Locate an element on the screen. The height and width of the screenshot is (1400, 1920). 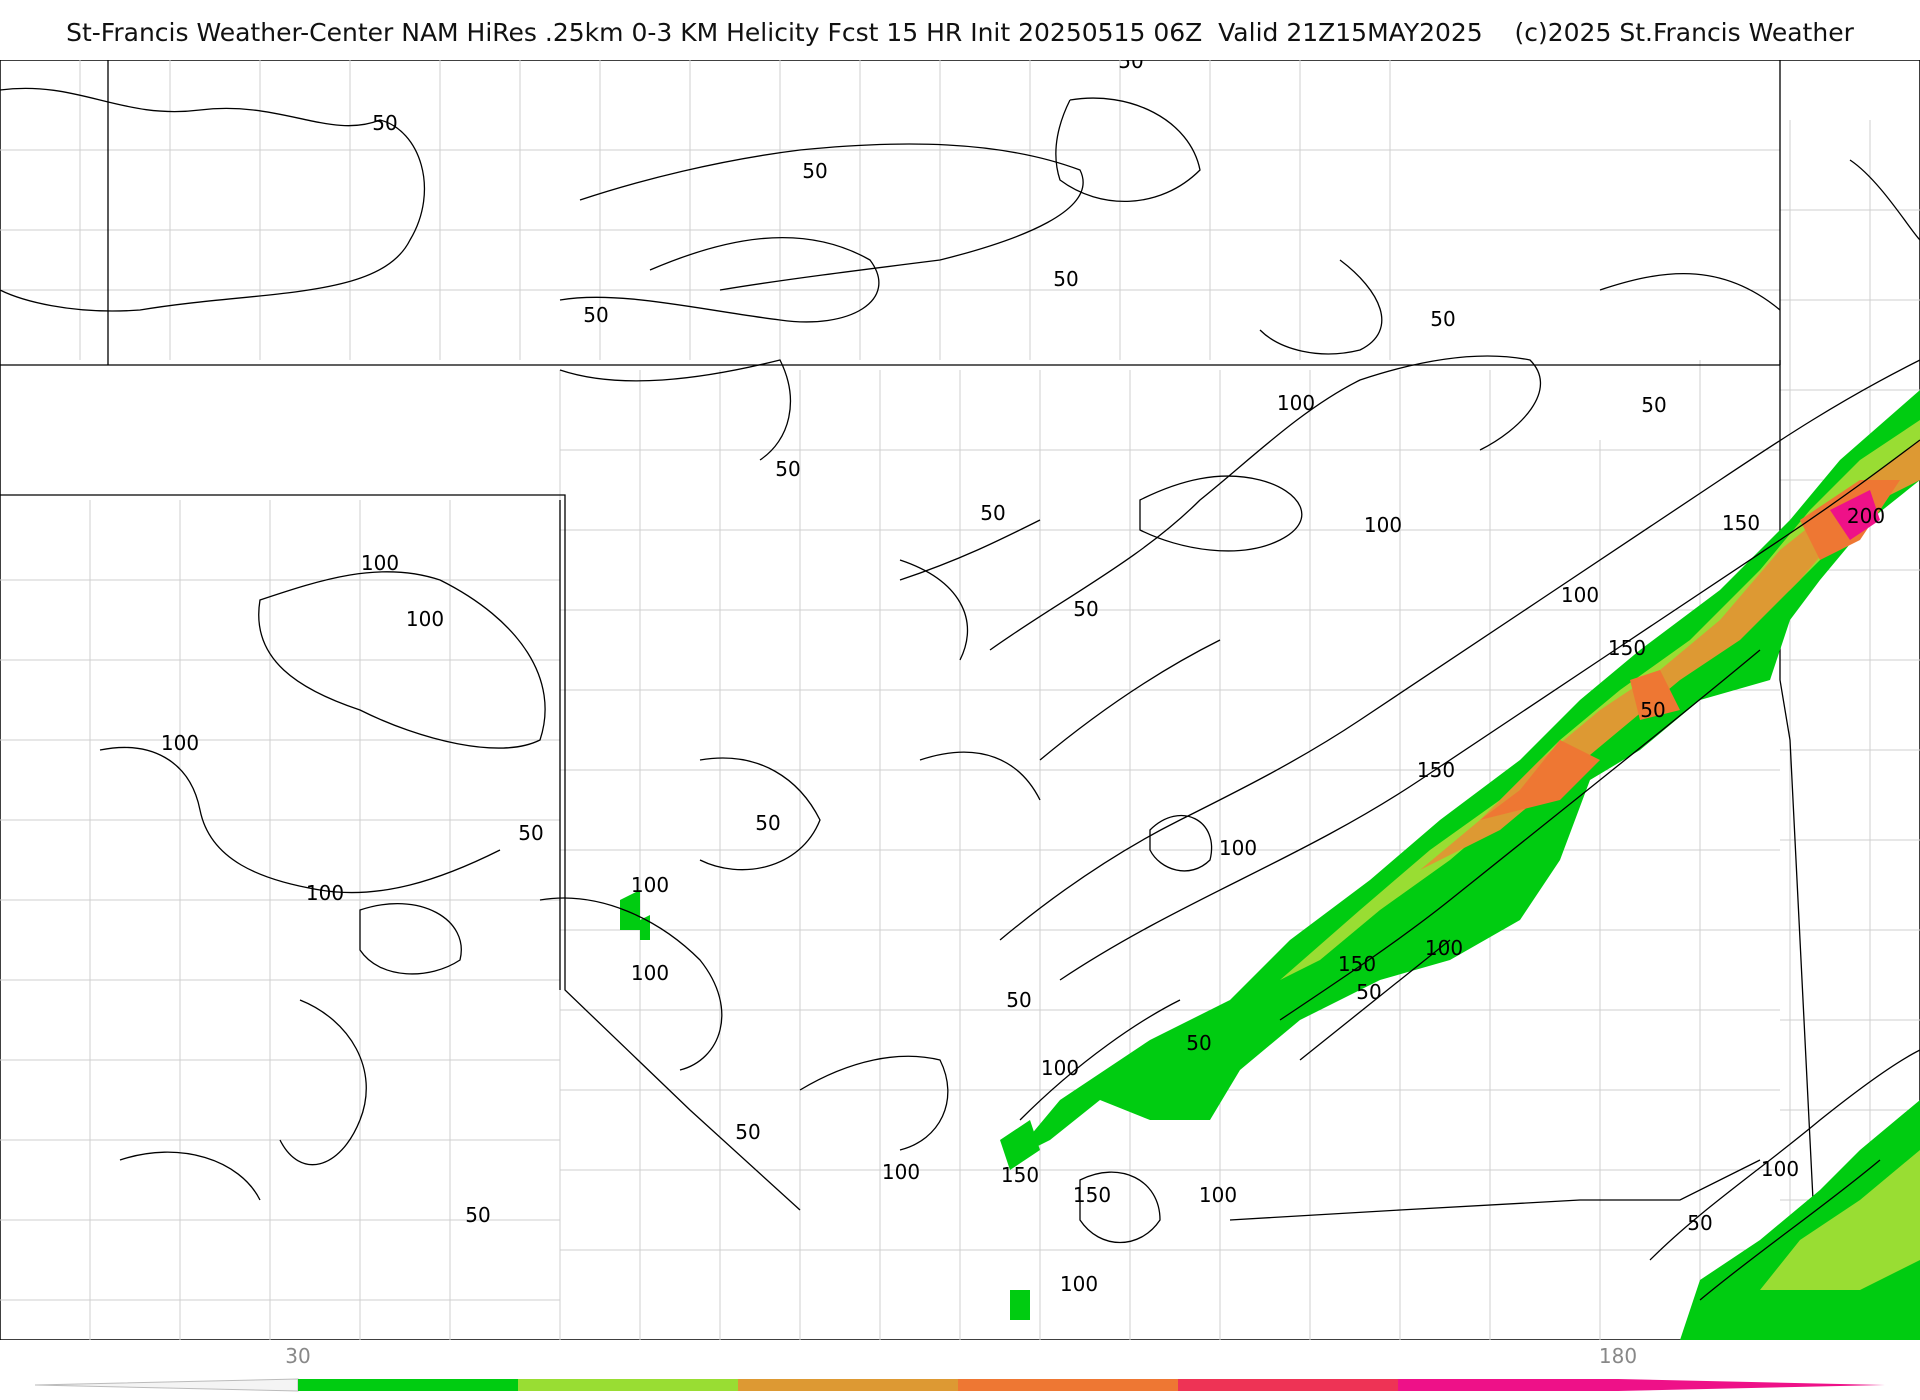
colorbar-tick-label: 30 is located at coordinates (298, 1356).